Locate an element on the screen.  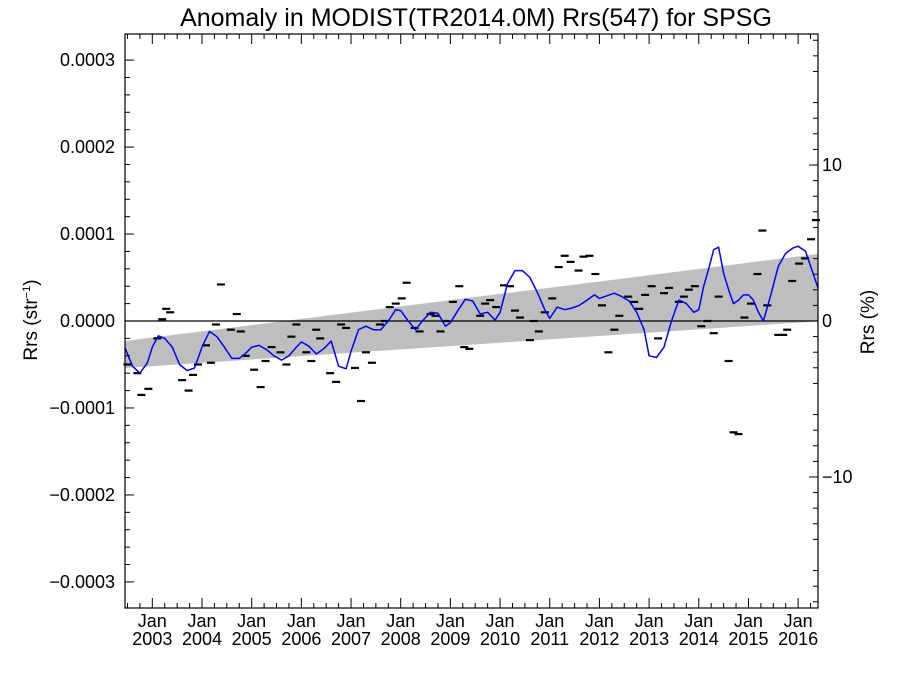
y-tick-label: 0.0001 is located at coordinates (87, 234).